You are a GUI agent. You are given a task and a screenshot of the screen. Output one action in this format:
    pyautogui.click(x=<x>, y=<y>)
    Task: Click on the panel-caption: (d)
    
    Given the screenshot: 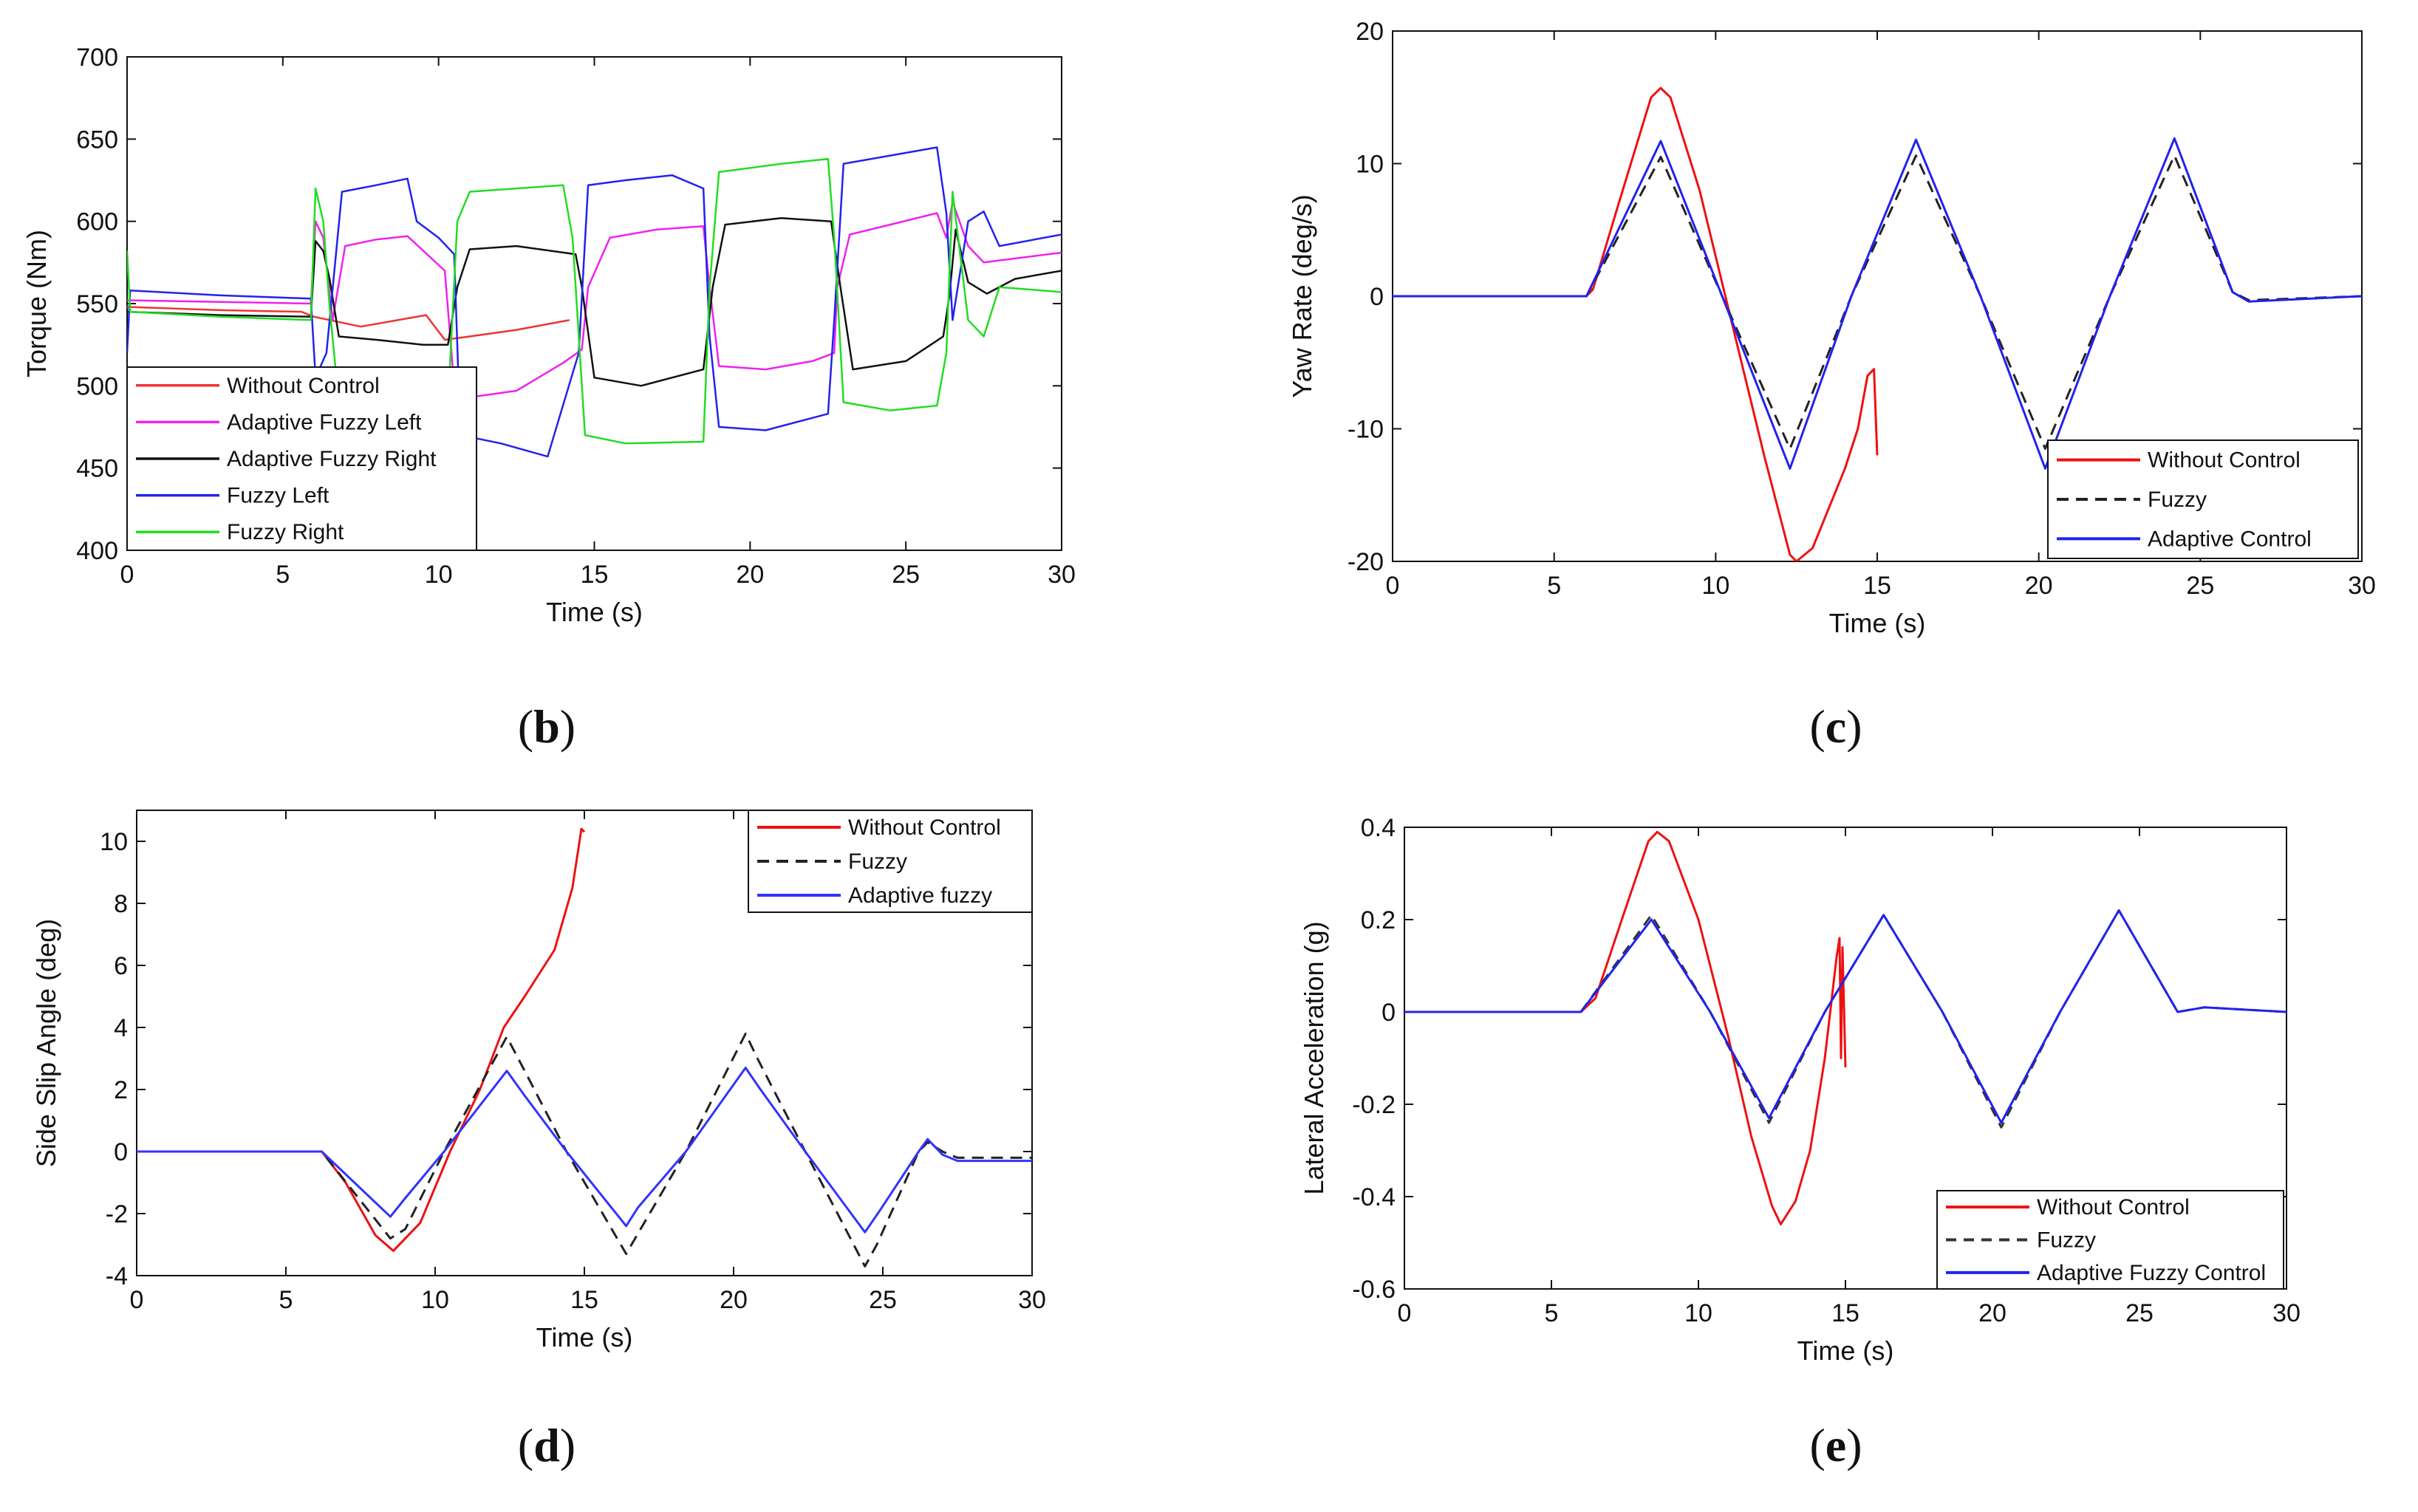 What is the action you would take?
    pyautogui.click(x=547, y=1445)
    